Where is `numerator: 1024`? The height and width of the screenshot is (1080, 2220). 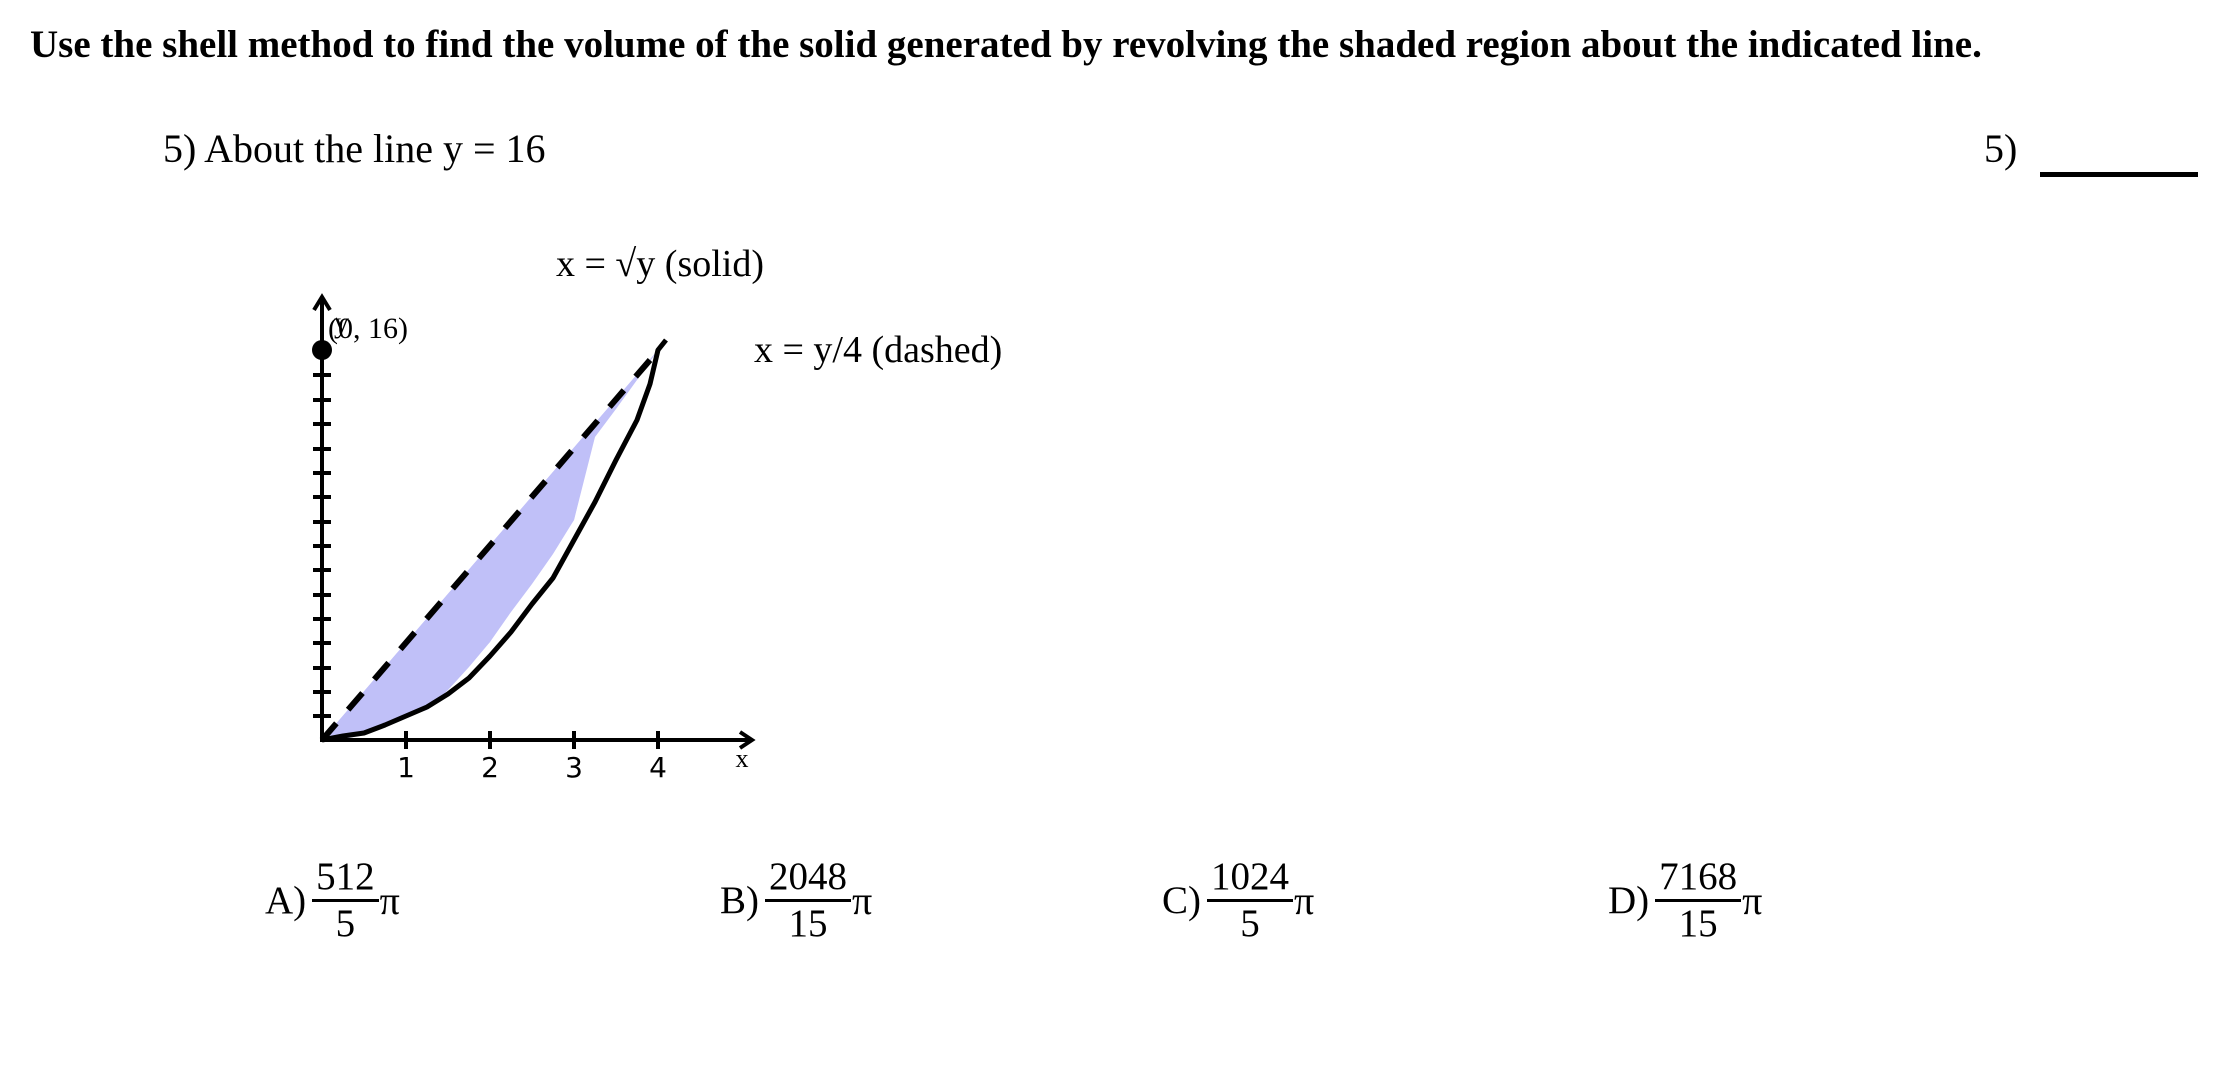 numerator: 1024 is located at coordinates (1250, 876).